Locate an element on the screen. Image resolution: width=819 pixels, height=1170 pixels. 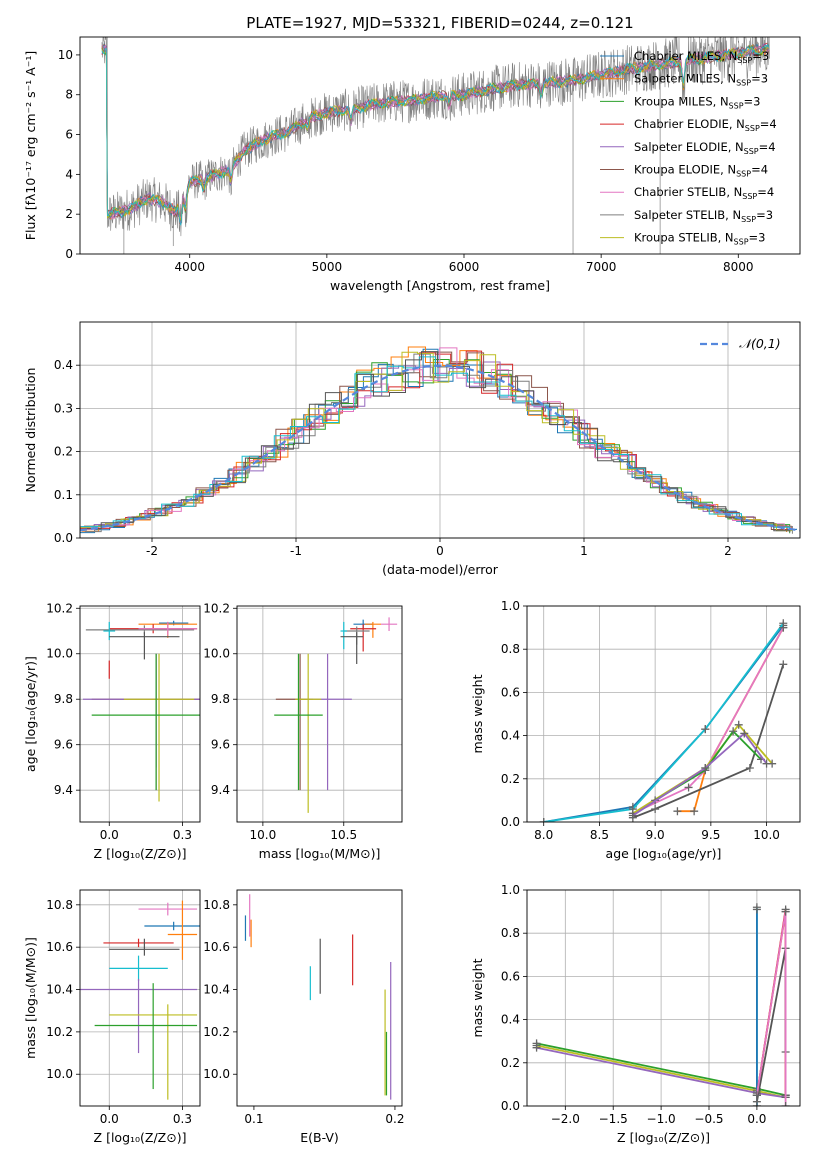
x-tick-label: 9.5 is located at coordinates (710, 835).